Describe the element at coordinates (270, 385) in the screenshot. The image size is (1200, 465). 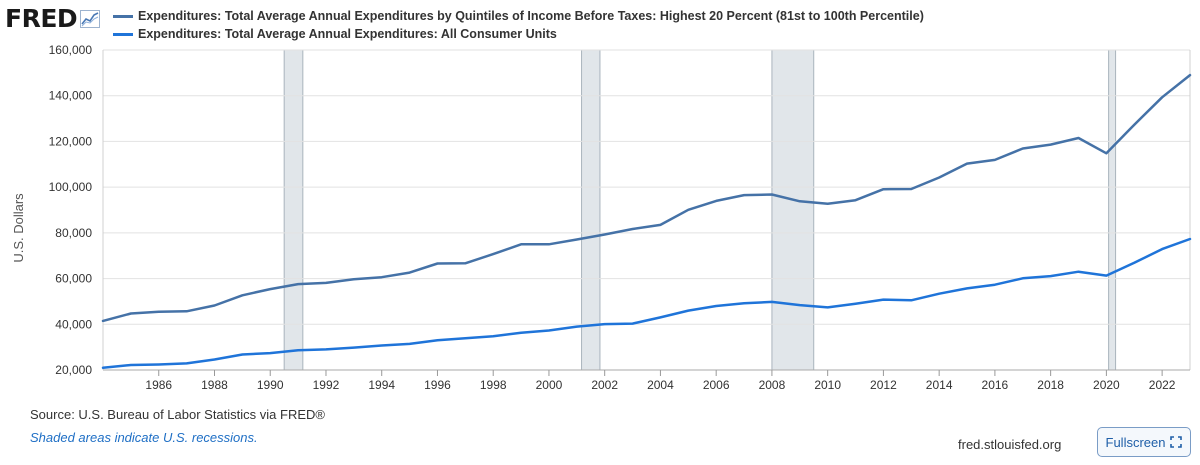
I see `x-tick-label: 1990` at that location.